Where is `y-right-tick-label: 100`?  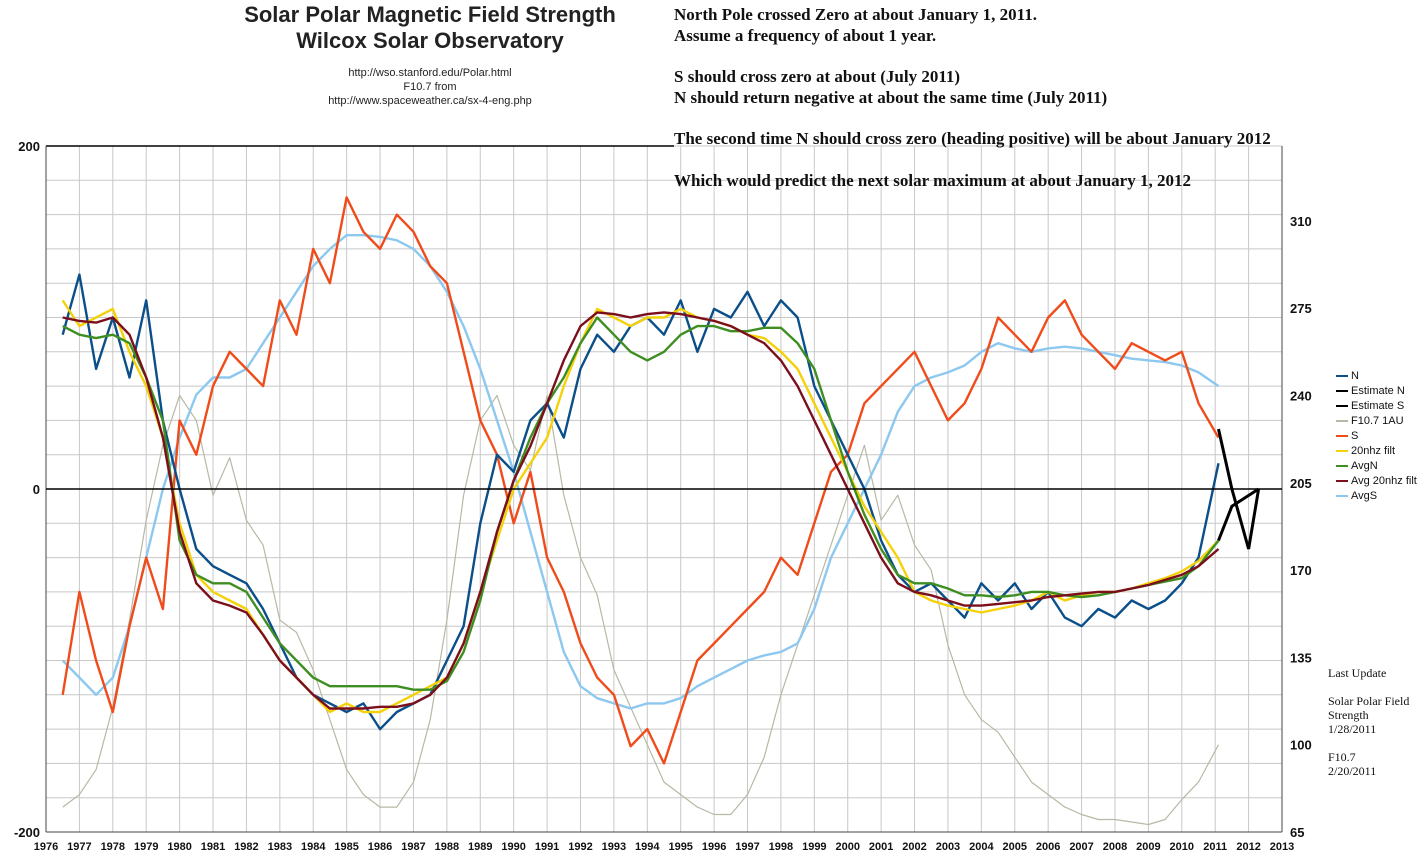
y-right-tick-label: 100 is located at coordinates (1301, 745).